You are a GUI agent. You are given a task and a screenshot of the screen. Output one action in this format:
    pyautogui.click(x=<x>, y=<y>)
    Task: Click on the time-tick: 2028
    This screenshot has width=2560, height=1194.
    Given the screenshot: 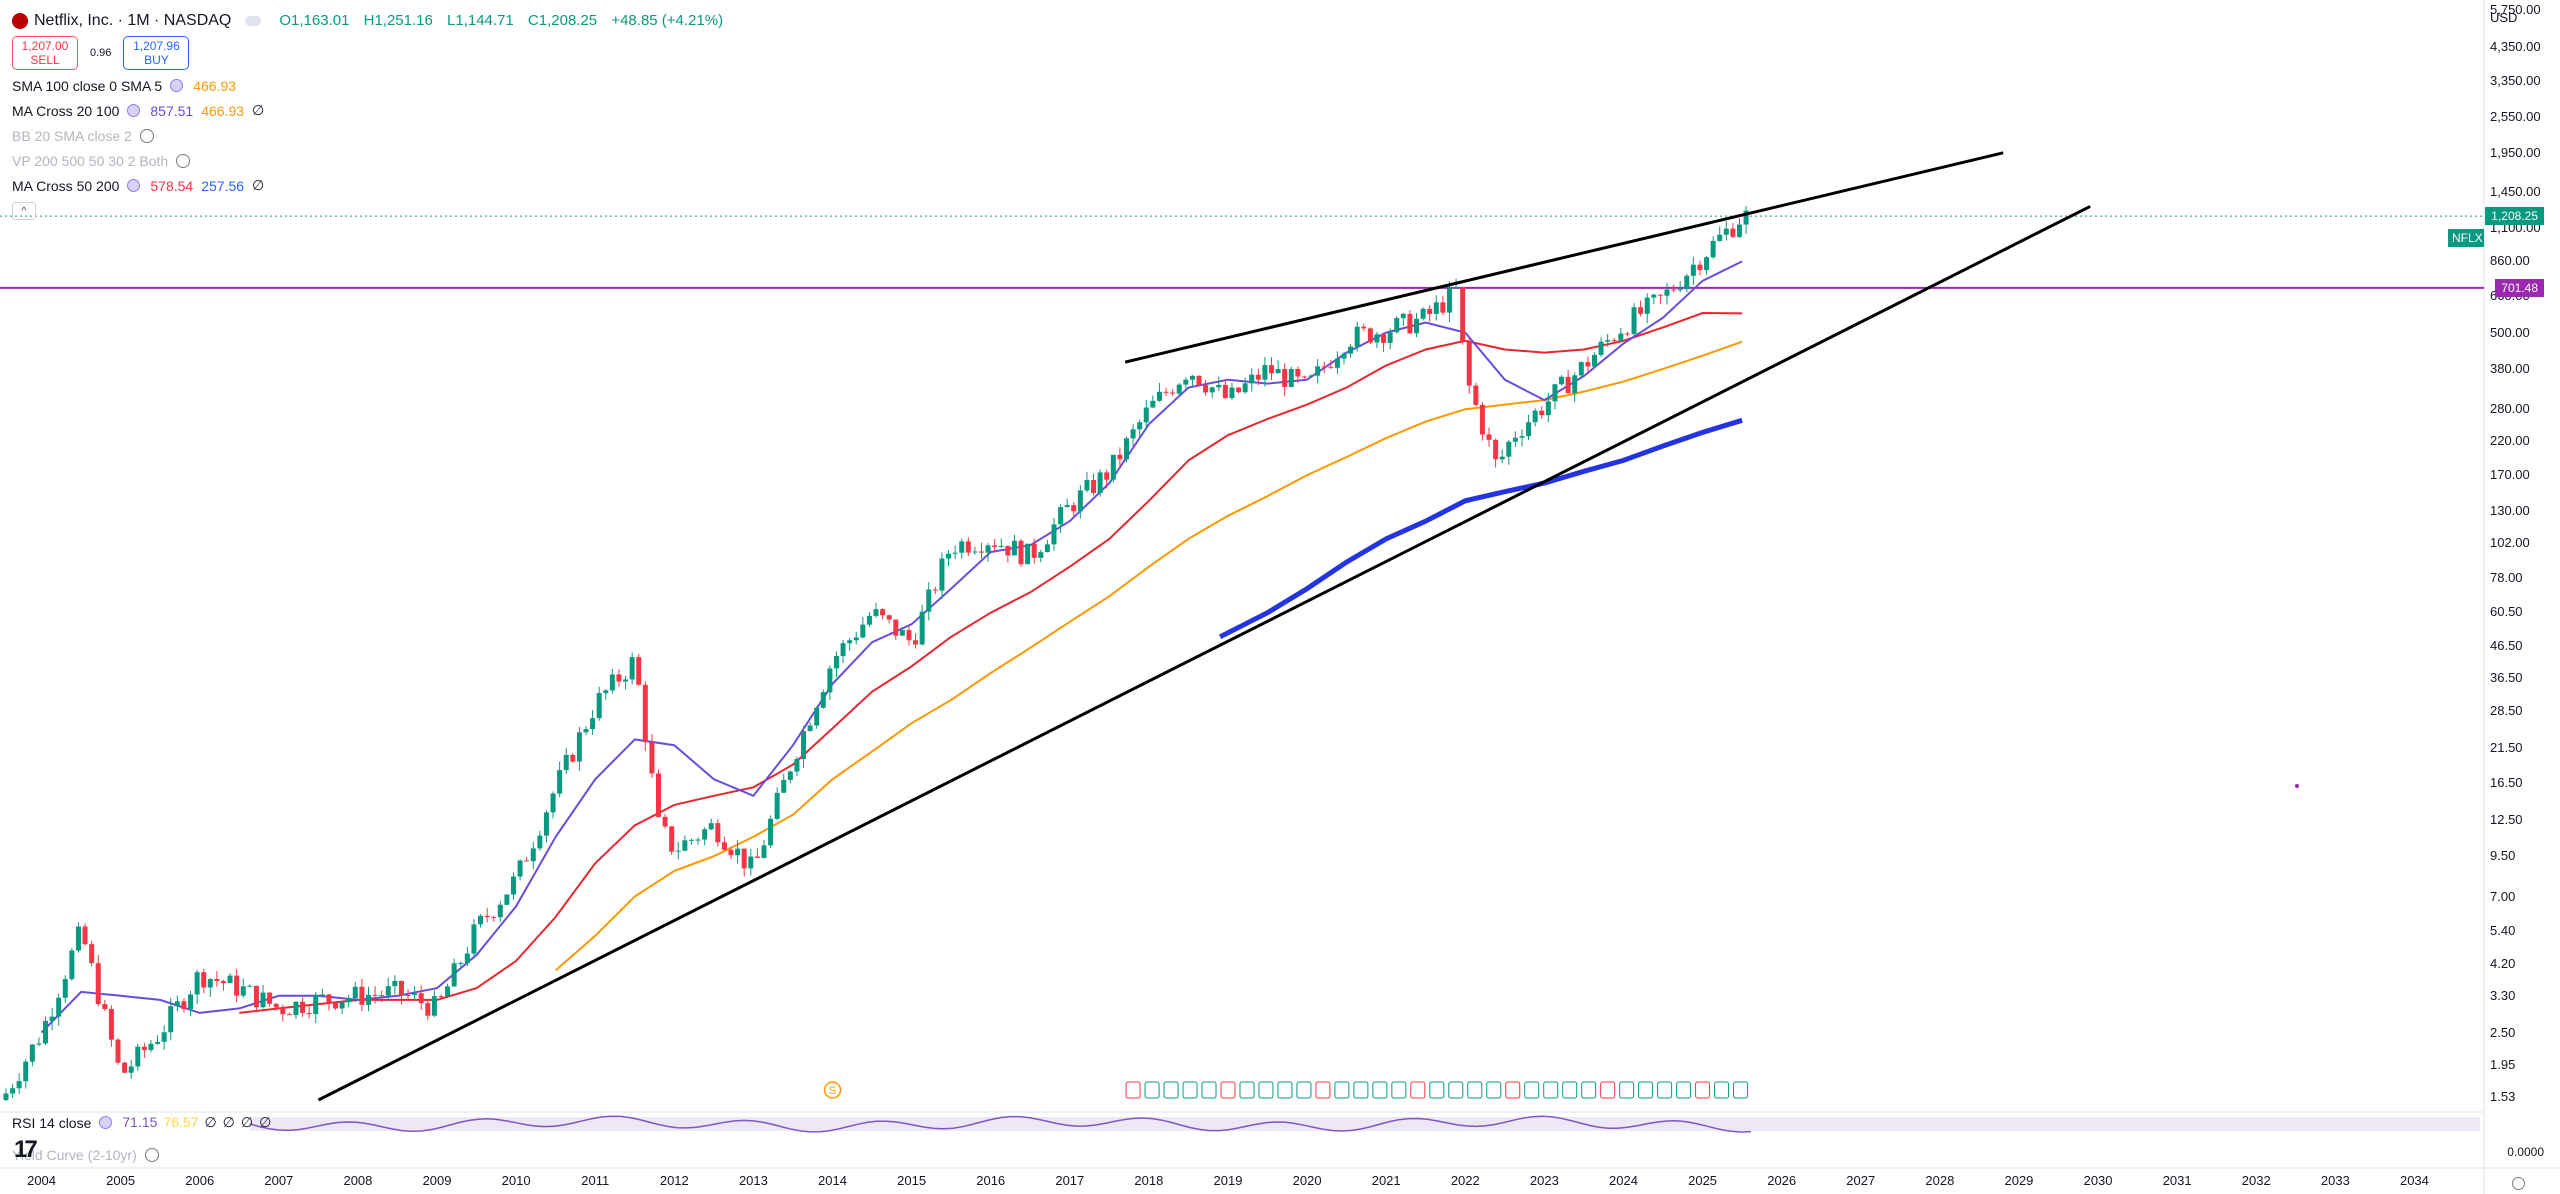 What is the action you would take?
    pyautogui.click(x=1940, y=1180)
    